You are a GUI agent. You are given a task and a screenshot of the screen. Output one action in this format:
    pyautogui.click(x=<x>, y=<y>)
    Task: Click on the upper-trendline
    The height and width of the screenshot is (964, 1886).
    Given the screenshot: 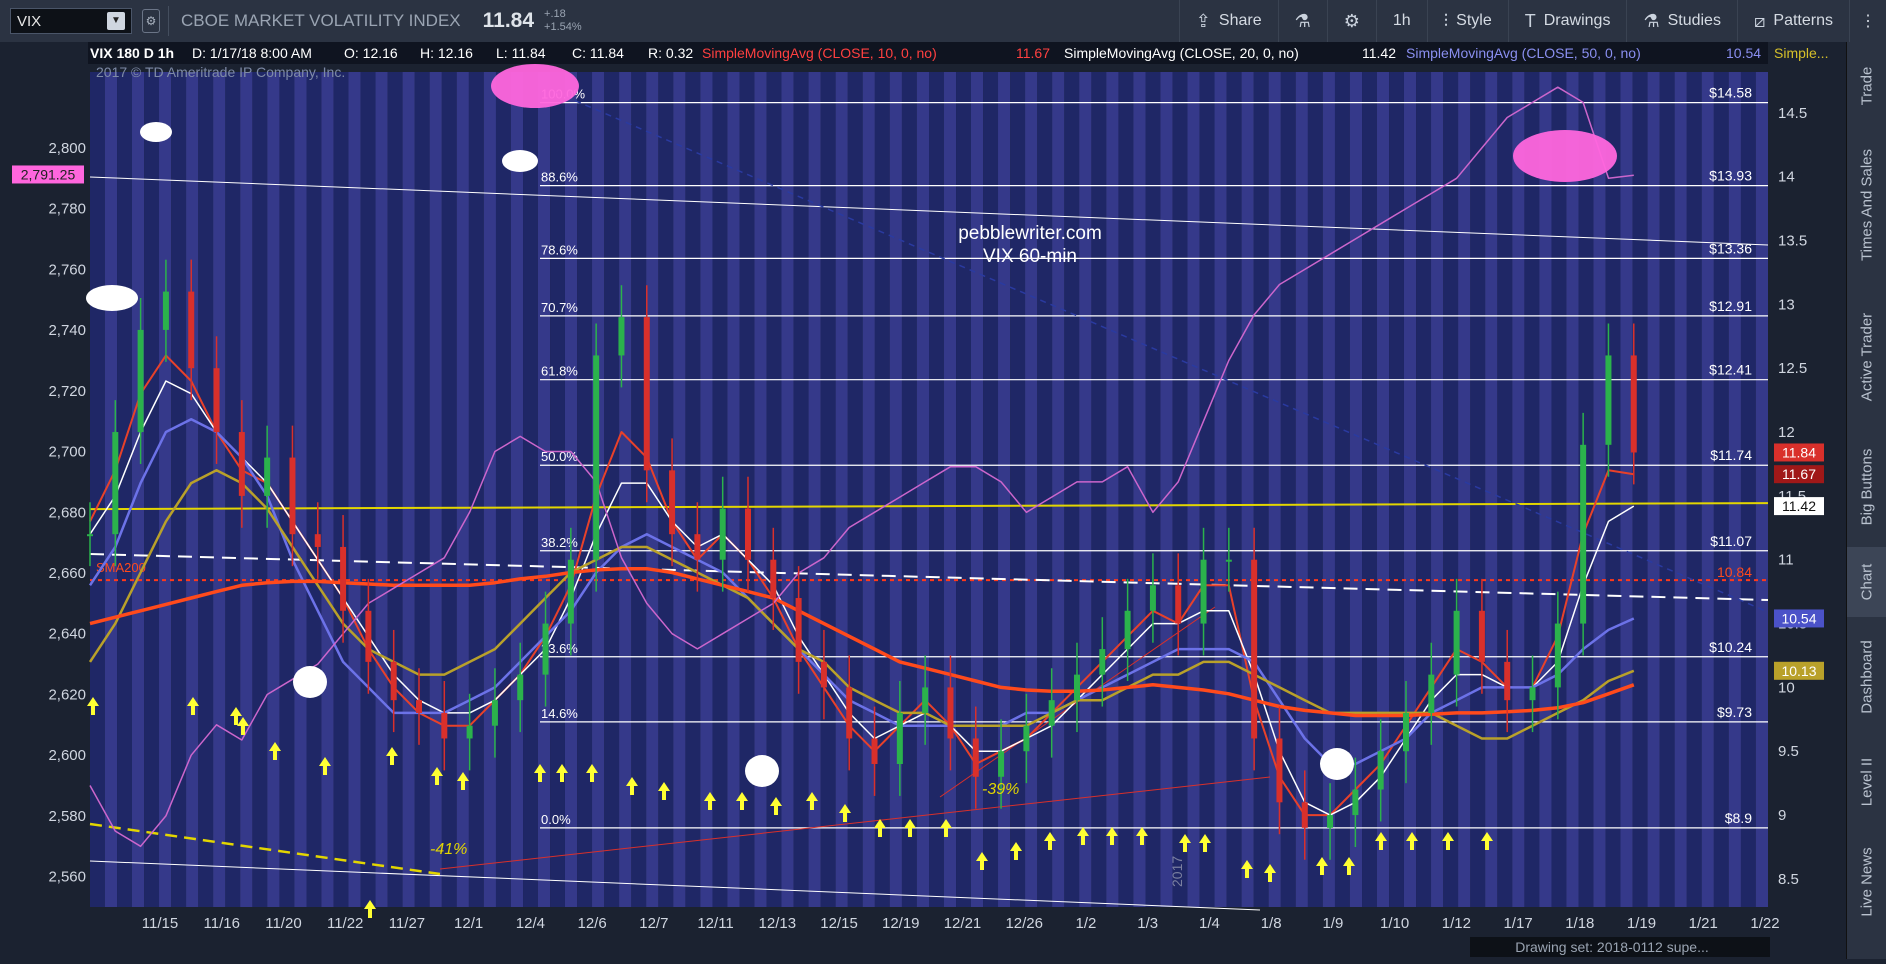 What is the action you would take?
    pyautogui.click(x=929, y=211)
    